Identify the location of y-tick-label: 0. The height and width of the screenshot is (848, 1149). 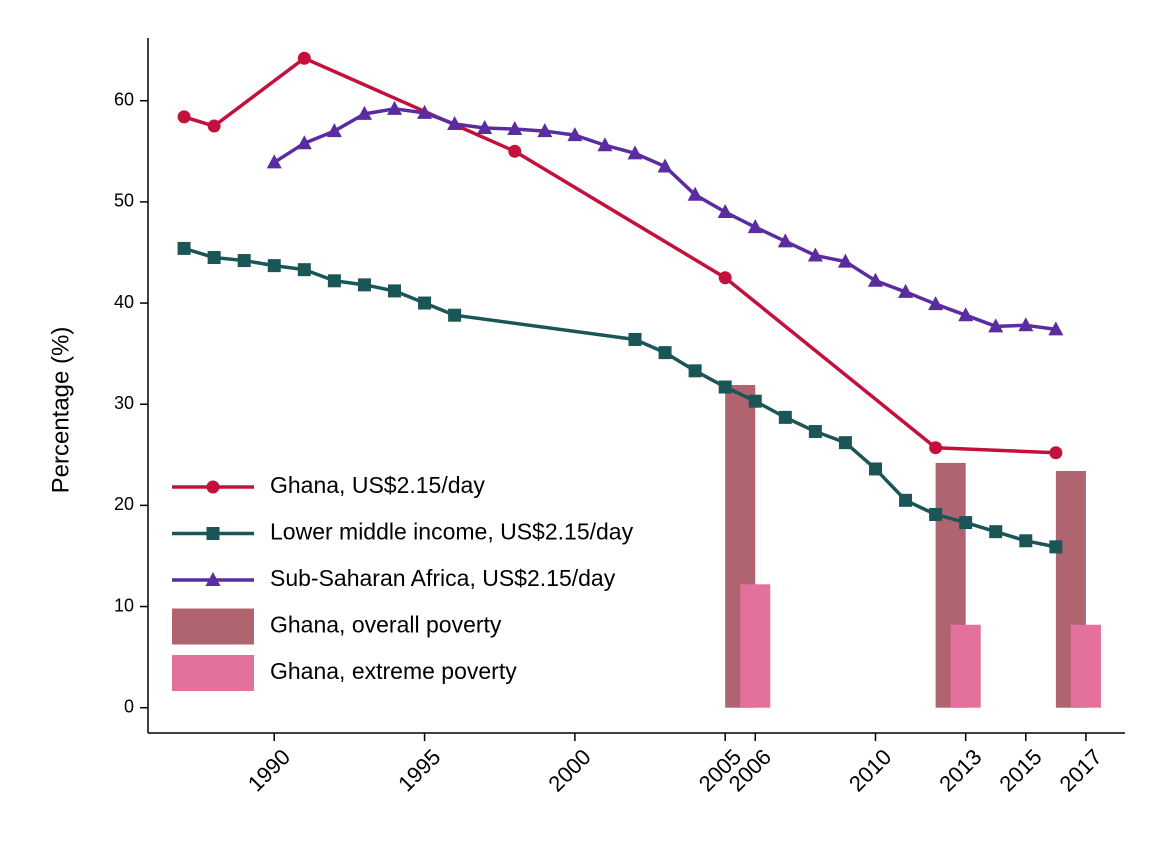
(129, 706).